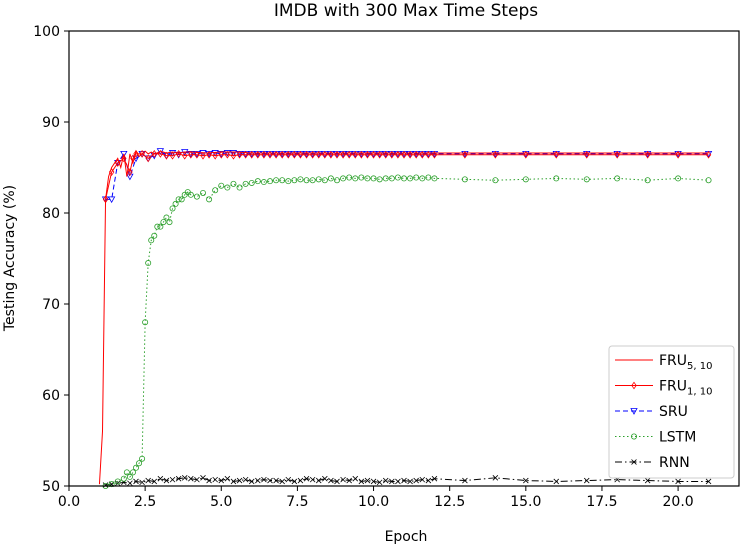 The height and width of the screenshot is (547, 749). What do you see at coordinates (655, 438) in the screenshot?
I see `legend-item: LSTM` at bounding box center [655, 438].